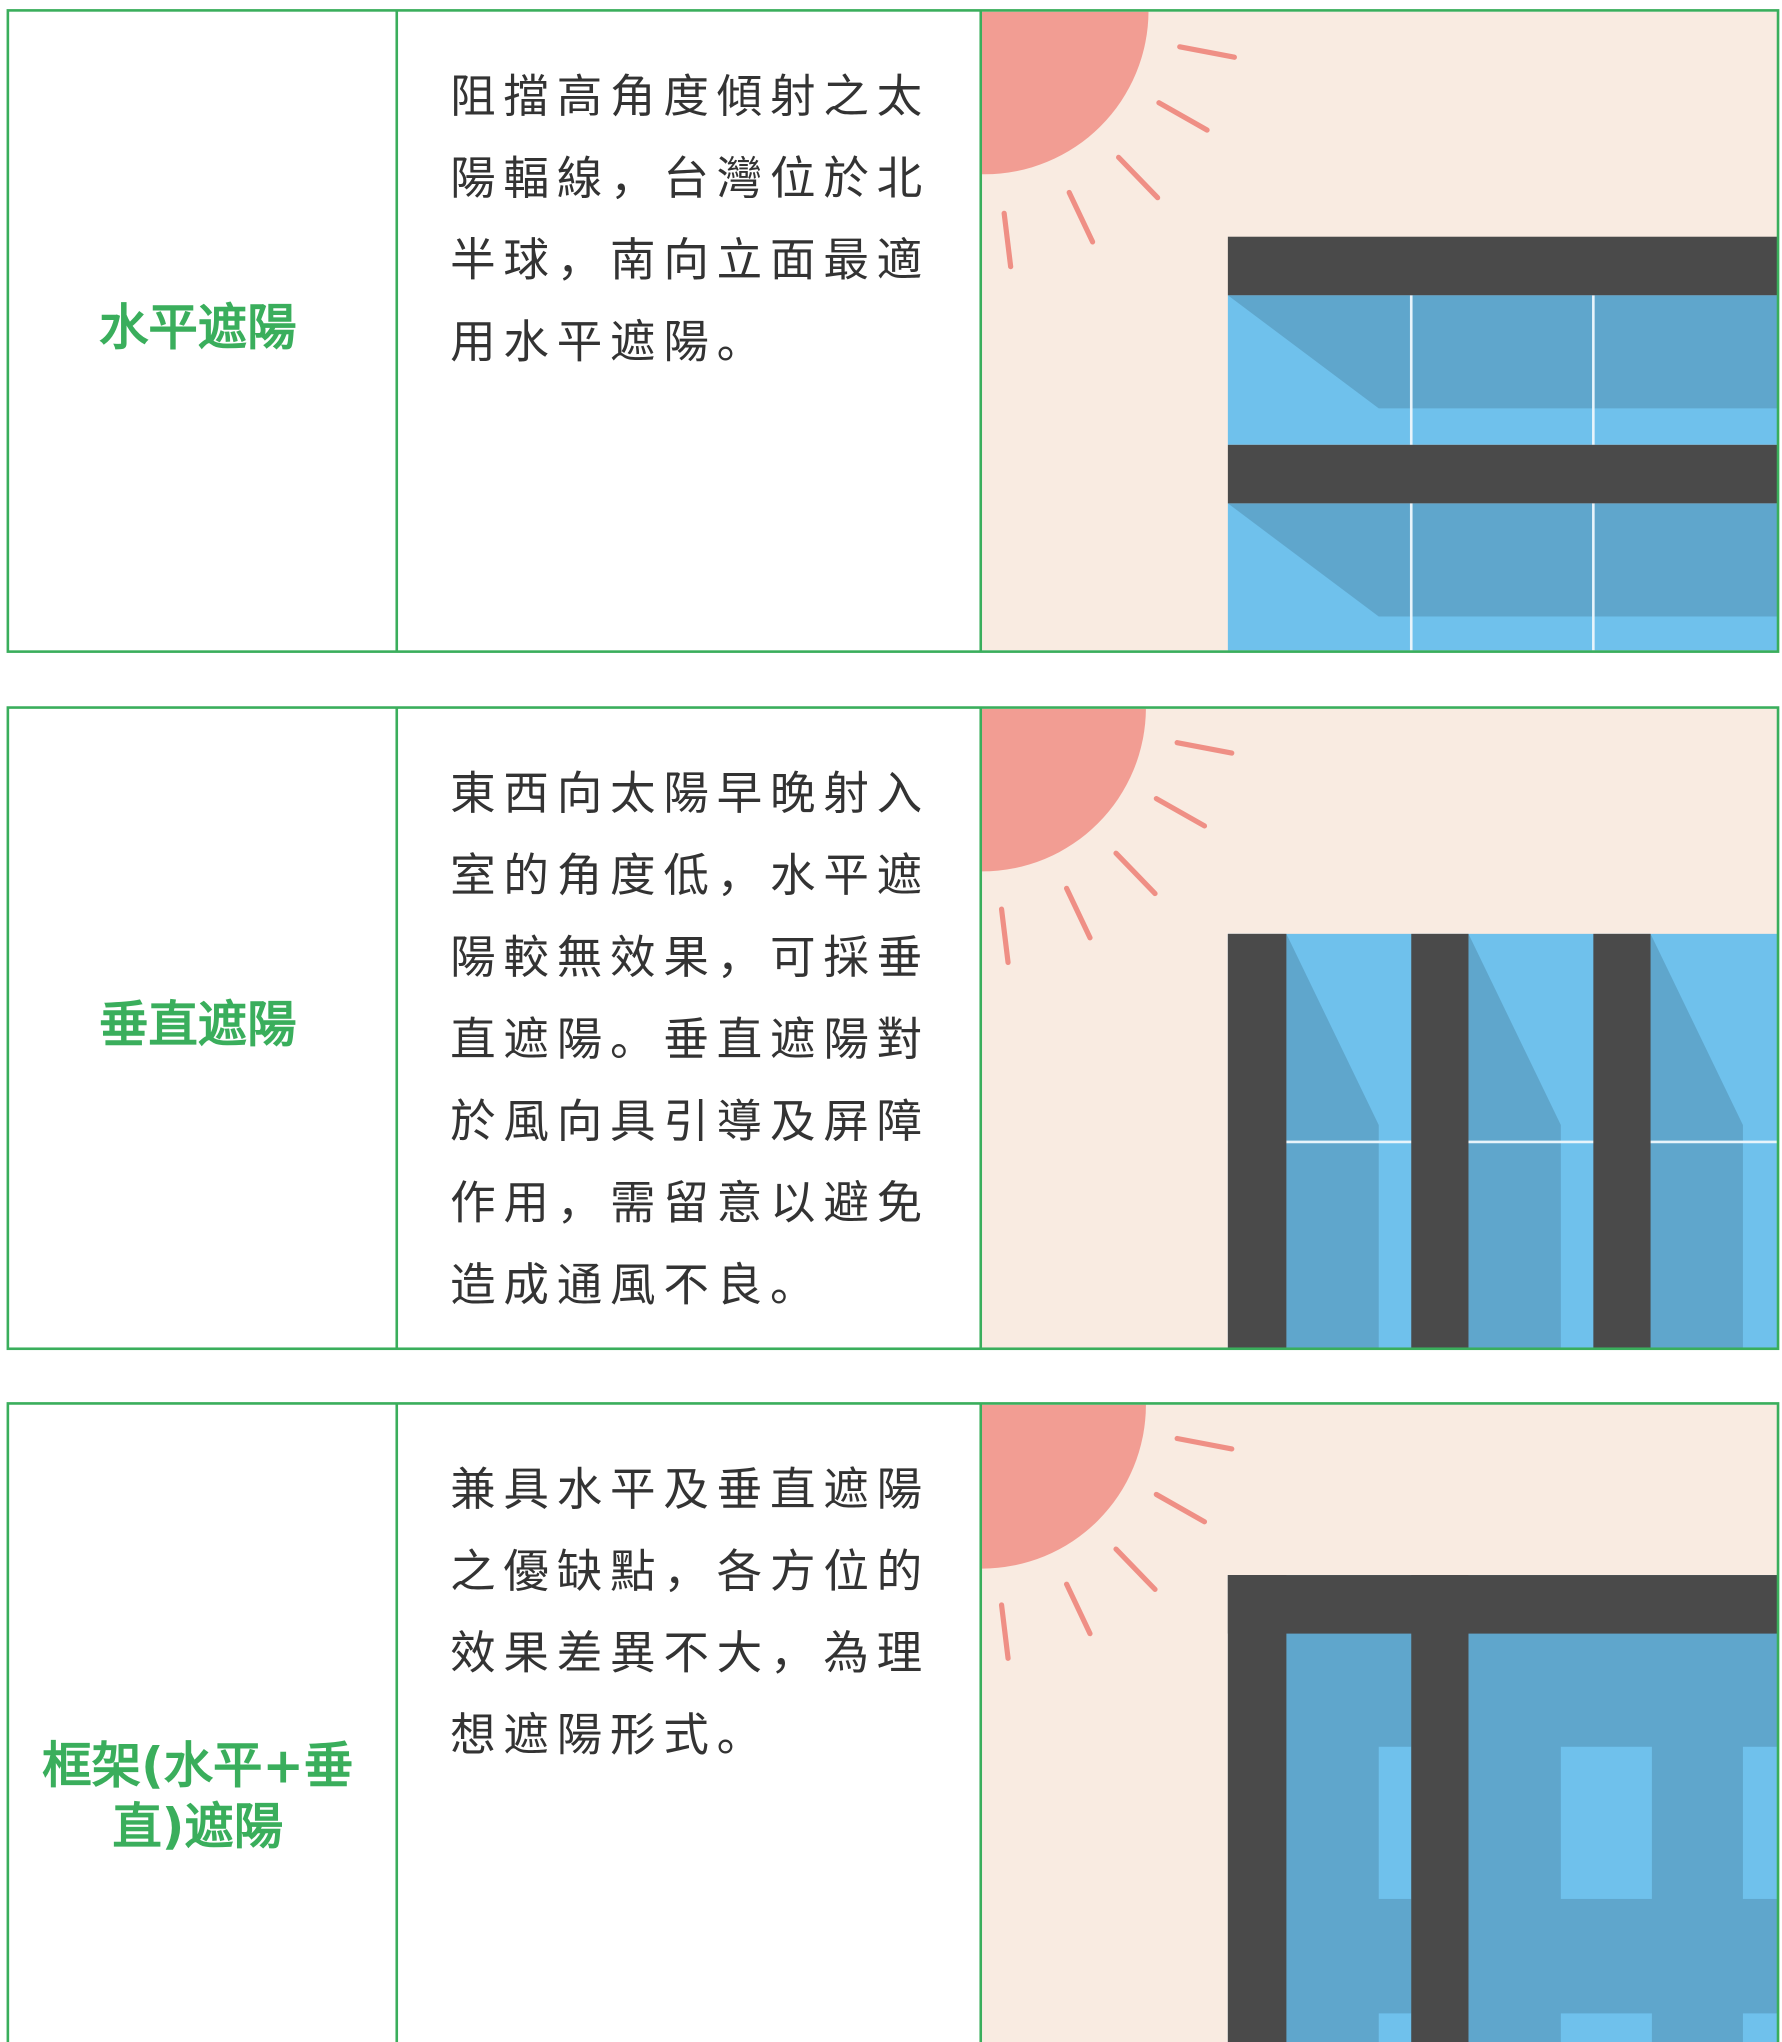 The height and width of the screenshot is (2042, 1782). What do you see at coordinates (690, 1121) in the screenshot?
I see `row-description: 於風向具引導及屏障` at bounding box center [690, 1121].